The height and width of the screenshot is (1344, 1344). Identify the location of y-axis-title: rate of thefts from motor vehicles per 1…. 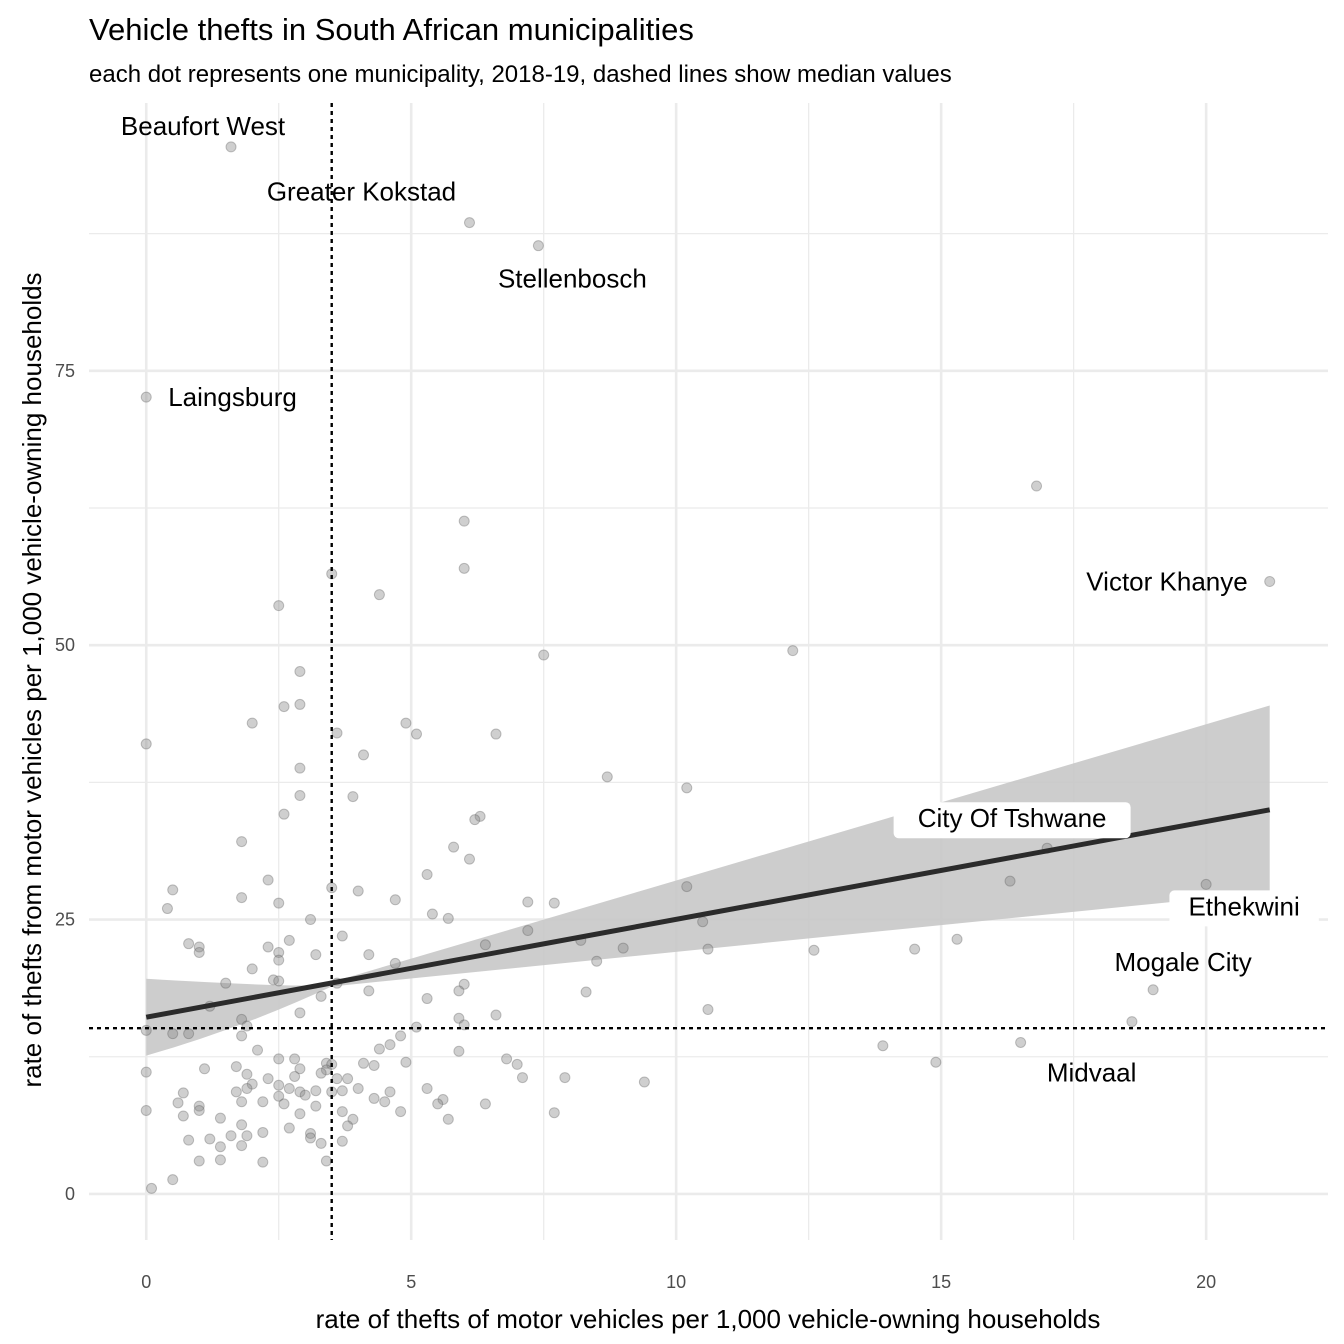
(32, 679).